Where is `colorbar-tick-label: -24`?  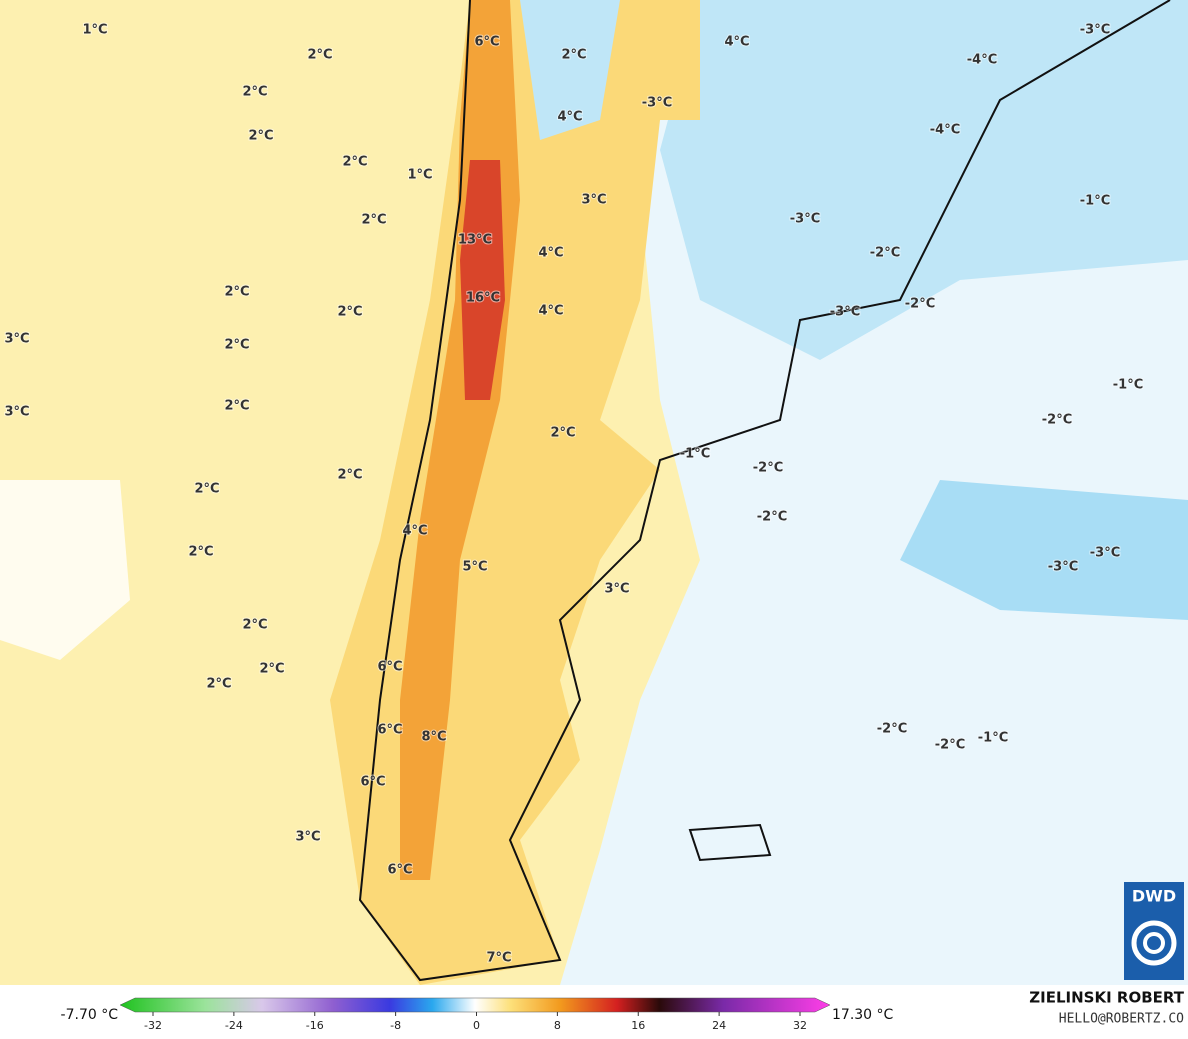 colorbar-tick-label: -24 is located at coordinates (234, 1025).